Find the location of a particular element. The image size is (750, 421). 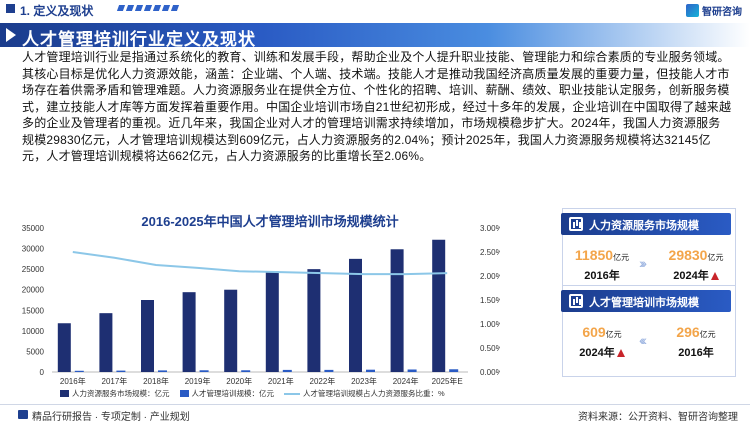

y-left-tick-label: 35000 is located at coordinates (33, 228).